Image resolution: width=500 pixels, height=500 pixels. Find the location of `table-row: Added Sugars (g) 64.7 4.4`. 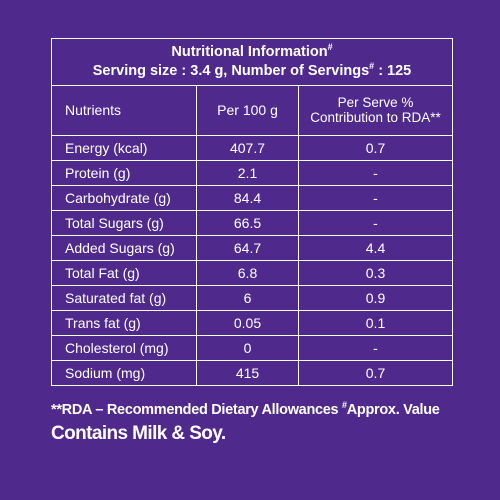

table-row: Added Sugars (g) 64.7 4.4 is located at coordinates (252, 248).